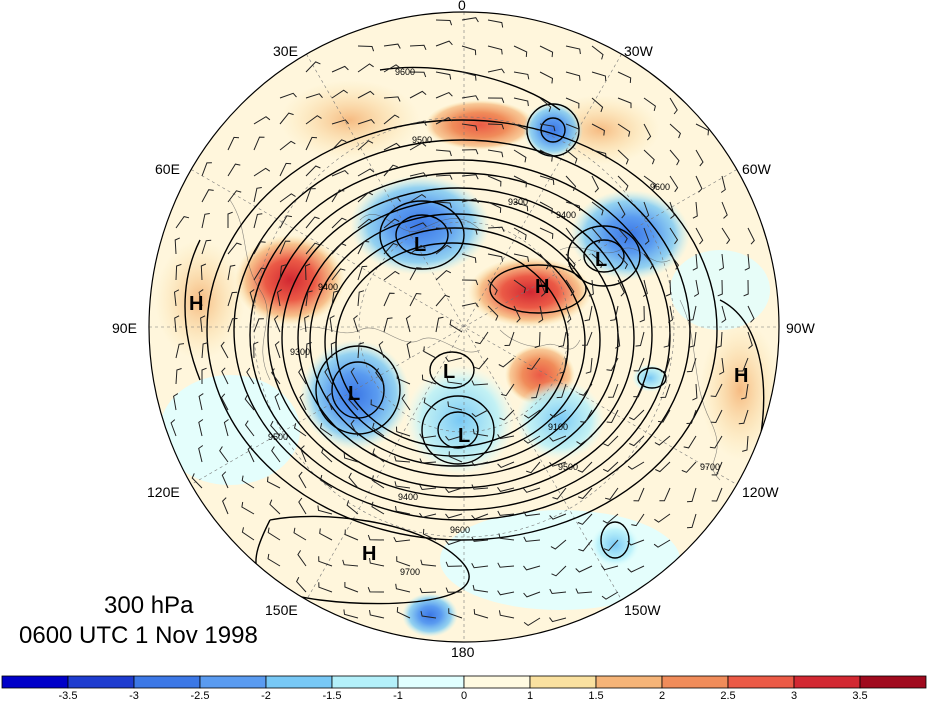  What do you see at coordinates (332, 696) in the screenshot?
I see `colorbar-tick-label: -1.5` at bounding box center [332, 696].